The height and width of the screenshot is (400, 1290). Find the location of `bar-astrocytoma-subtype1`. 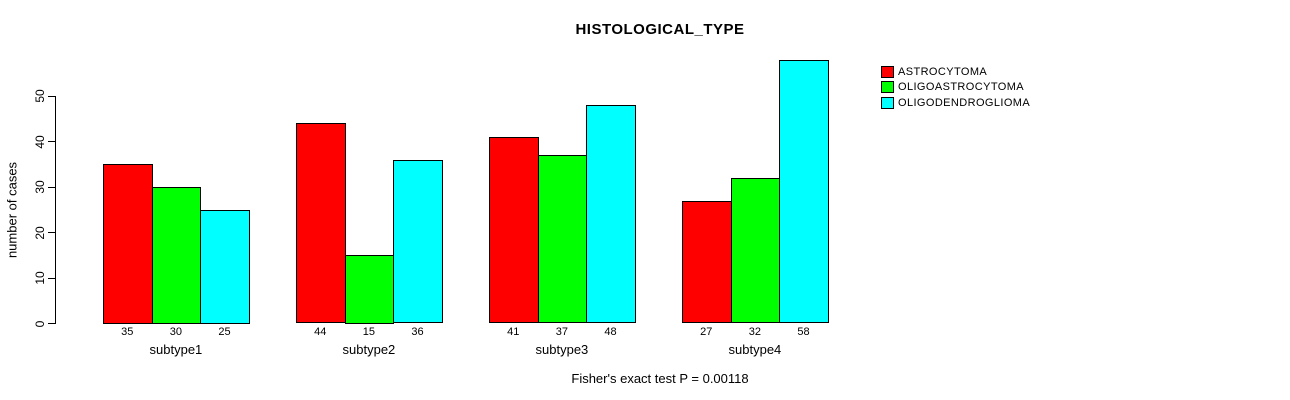

bar-astrocytoma-subtype1 is located at coordinates (128, 244).